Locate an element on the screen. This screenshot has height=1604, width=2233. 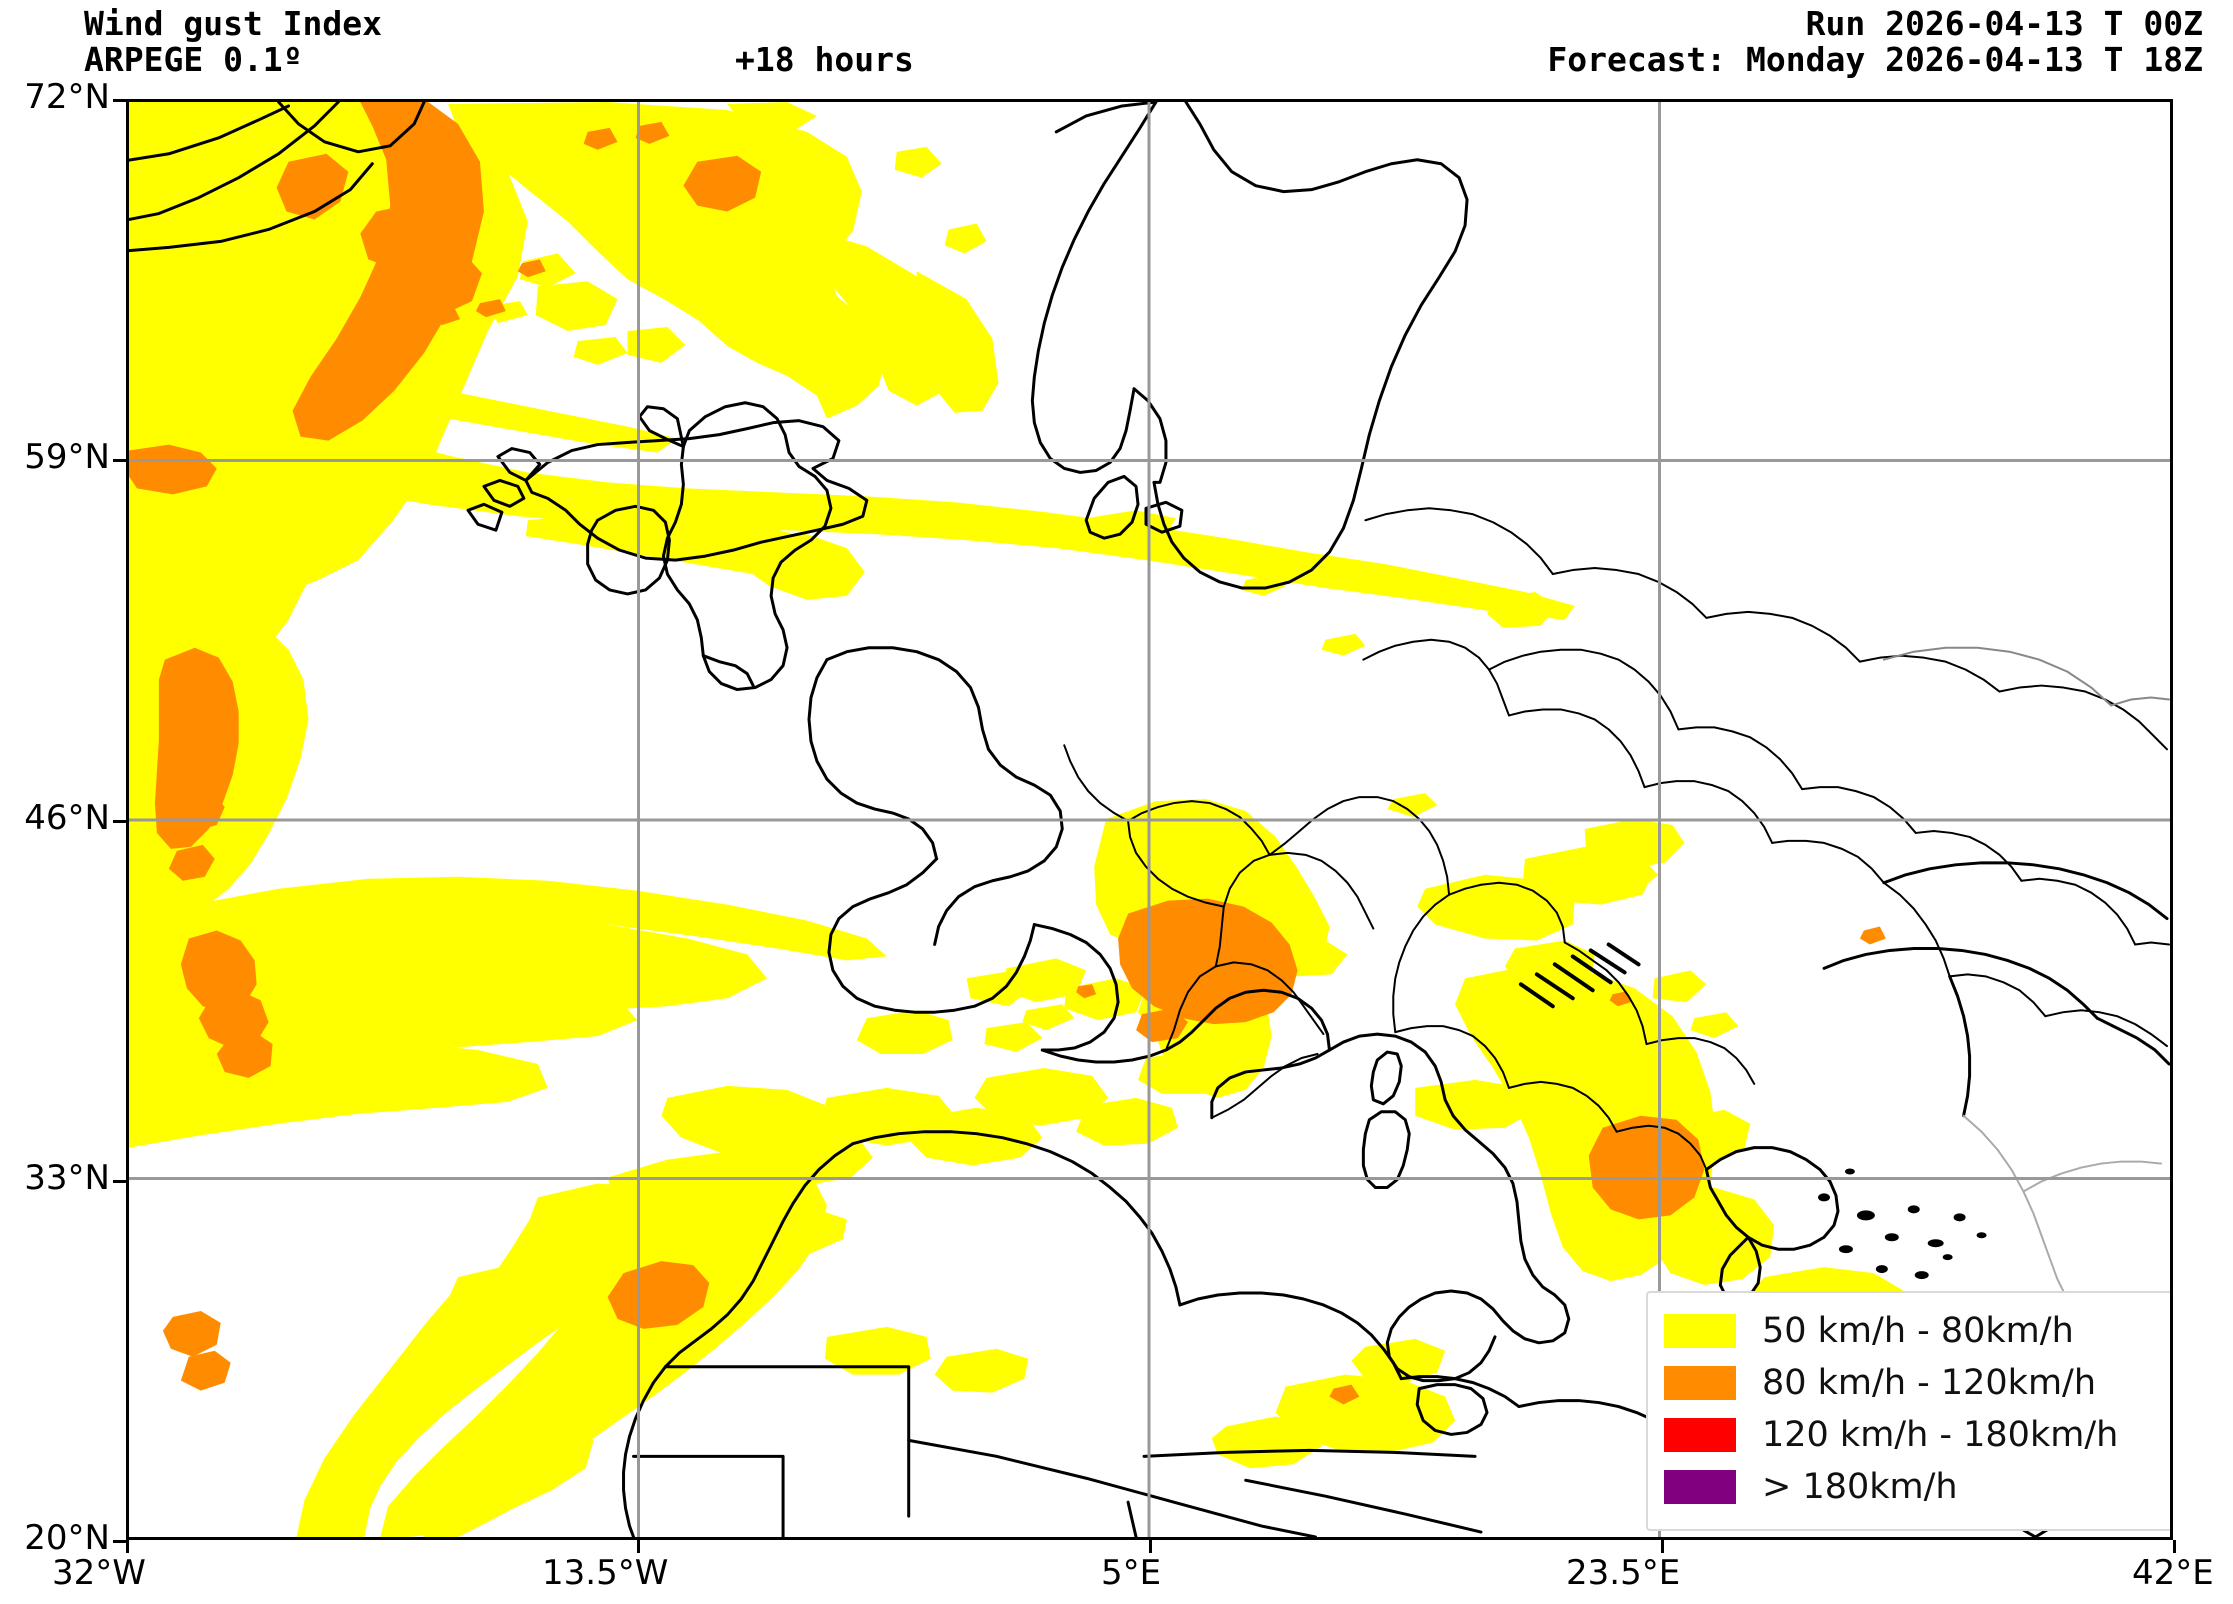
y-tick-label-20n: 20°N is located at coordinates (67, 1538).